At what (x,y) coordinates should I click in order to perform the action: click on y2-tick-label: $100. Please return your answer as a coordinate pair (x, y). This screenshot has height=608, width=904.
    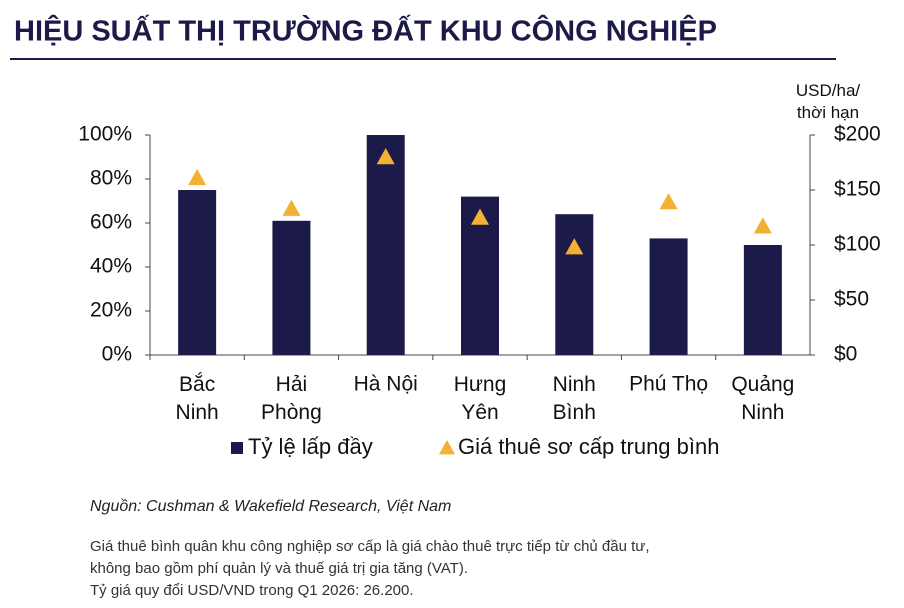
    Looking at the image, I should click on (857, 244).